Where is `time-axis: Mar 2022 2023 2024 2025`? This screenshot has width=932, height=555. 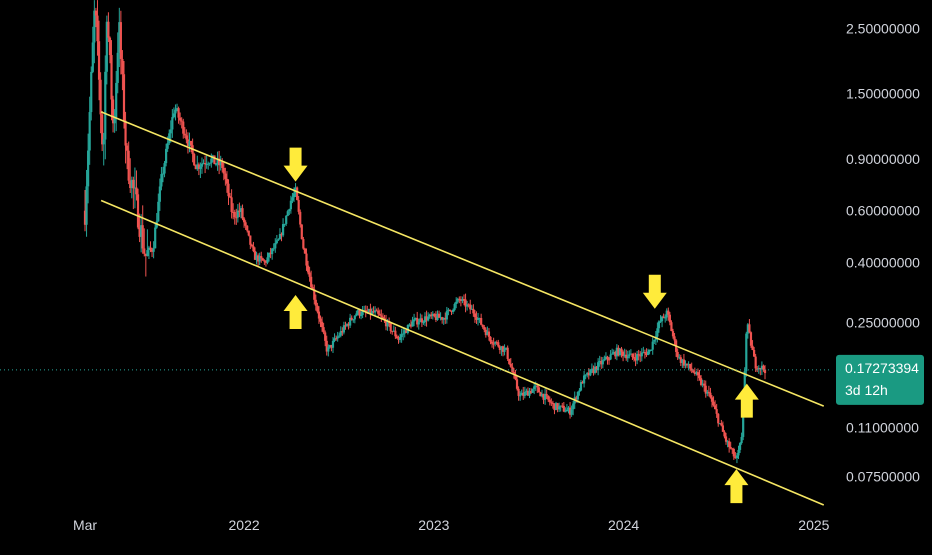 time-axis: Mar 2022 2023 2024 2025 is located at coordinates (451, 525).